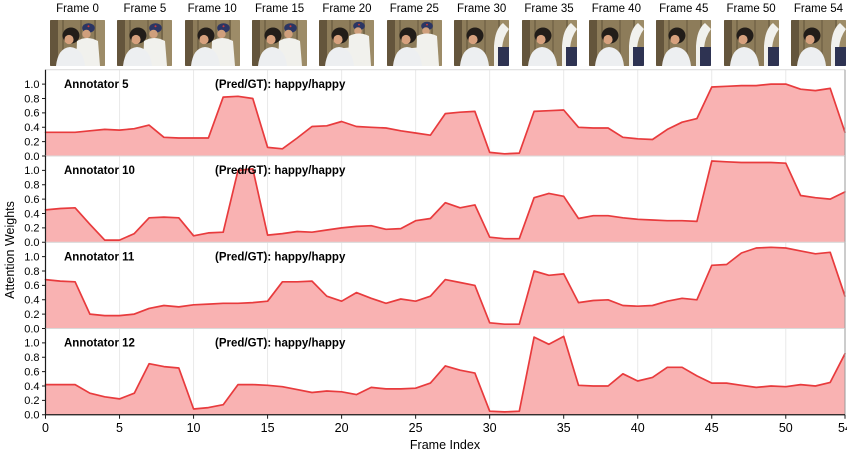 The width and height of the screenshot is (847, 460). What do you see at coordinates (482, 9) in the screenshot?
I see `frame-label: Frame 30` at bounding box center [482, 9].